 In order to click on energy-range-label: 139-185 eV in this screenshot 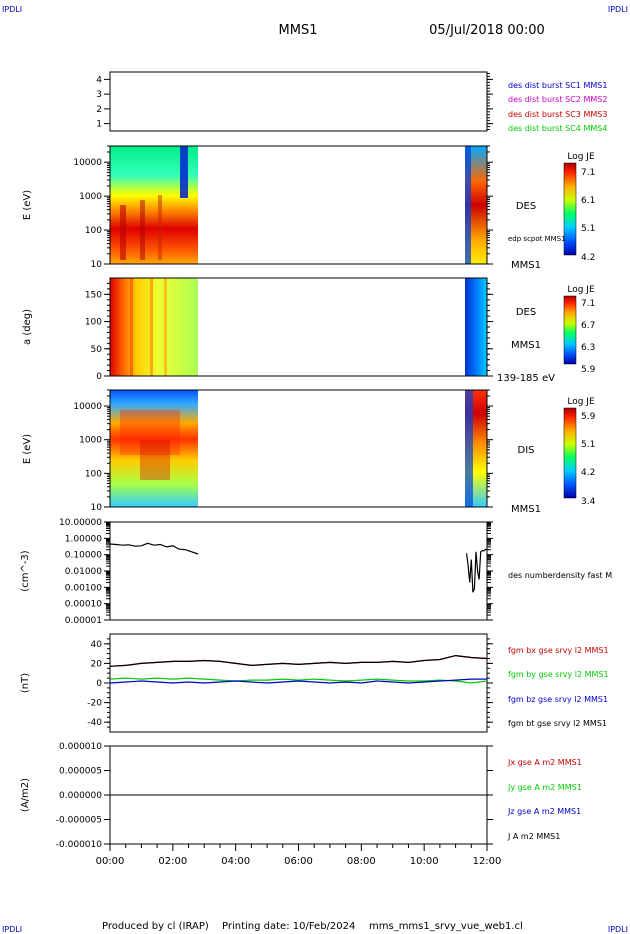, I will do `click(526, 378)`.